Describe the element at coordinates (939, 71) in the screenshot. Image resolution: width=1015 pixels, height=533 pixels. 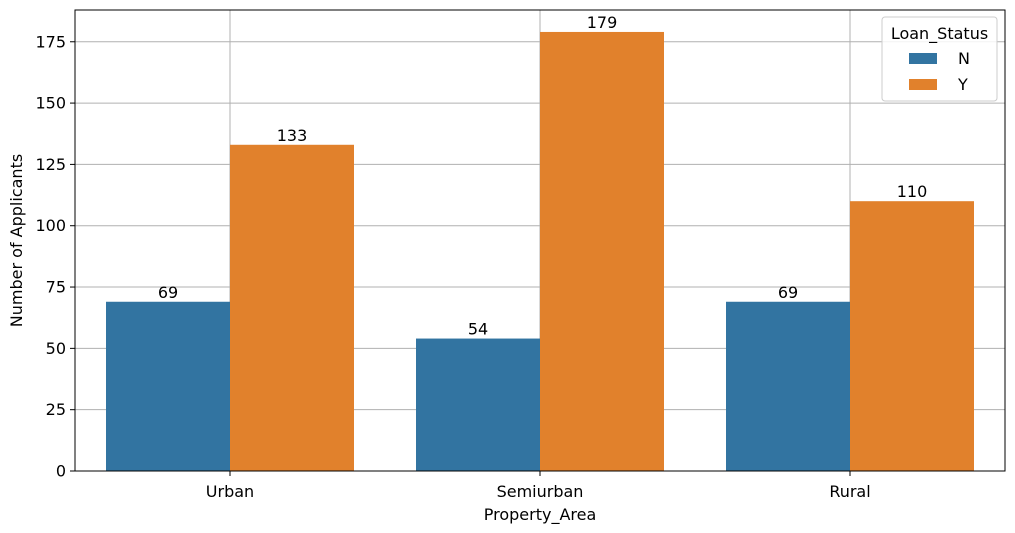
I see `legend-items: NY` at that location.